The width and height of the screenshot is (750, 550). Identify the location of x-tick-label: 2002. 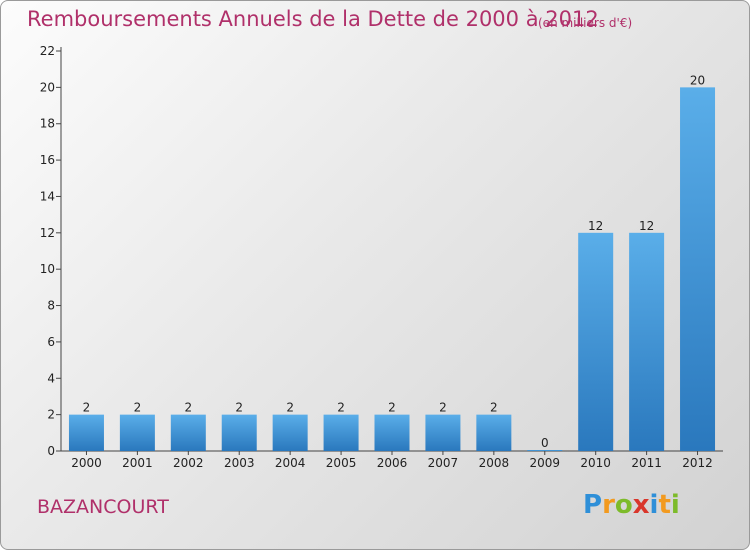
(188, 463).